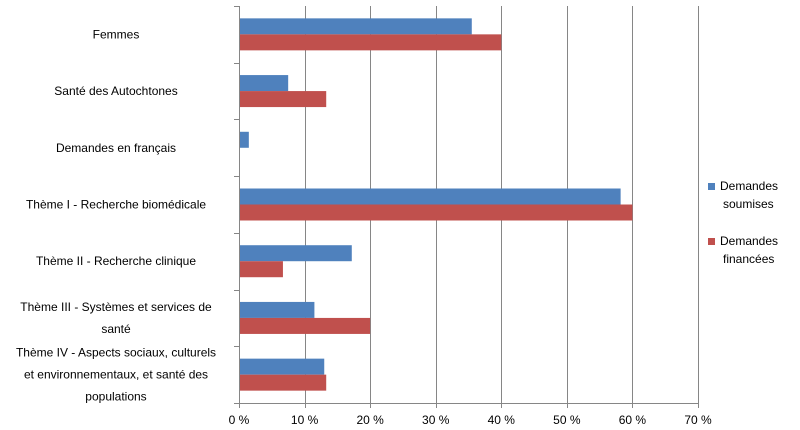  Describe the element at coordinates (436, 420) in the screenshot. I see `x-tick-label: 30 %` at that location.